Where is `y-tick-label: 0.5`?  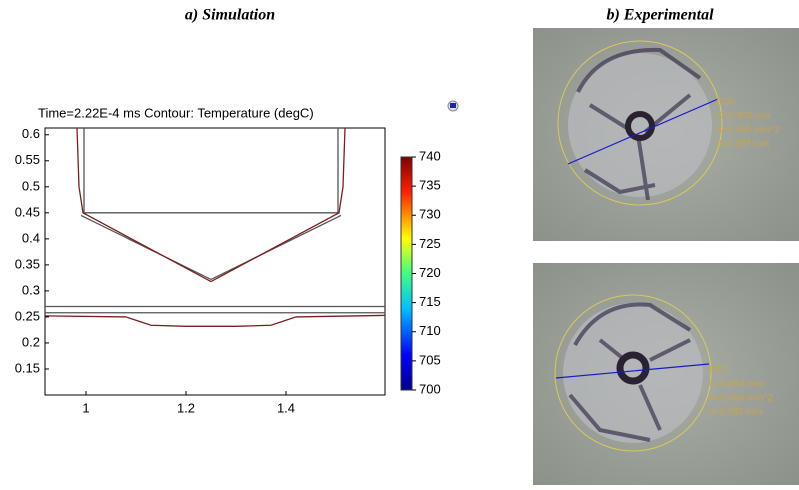
y-tick-label: 0.5 is located at coordinates (31, 185).